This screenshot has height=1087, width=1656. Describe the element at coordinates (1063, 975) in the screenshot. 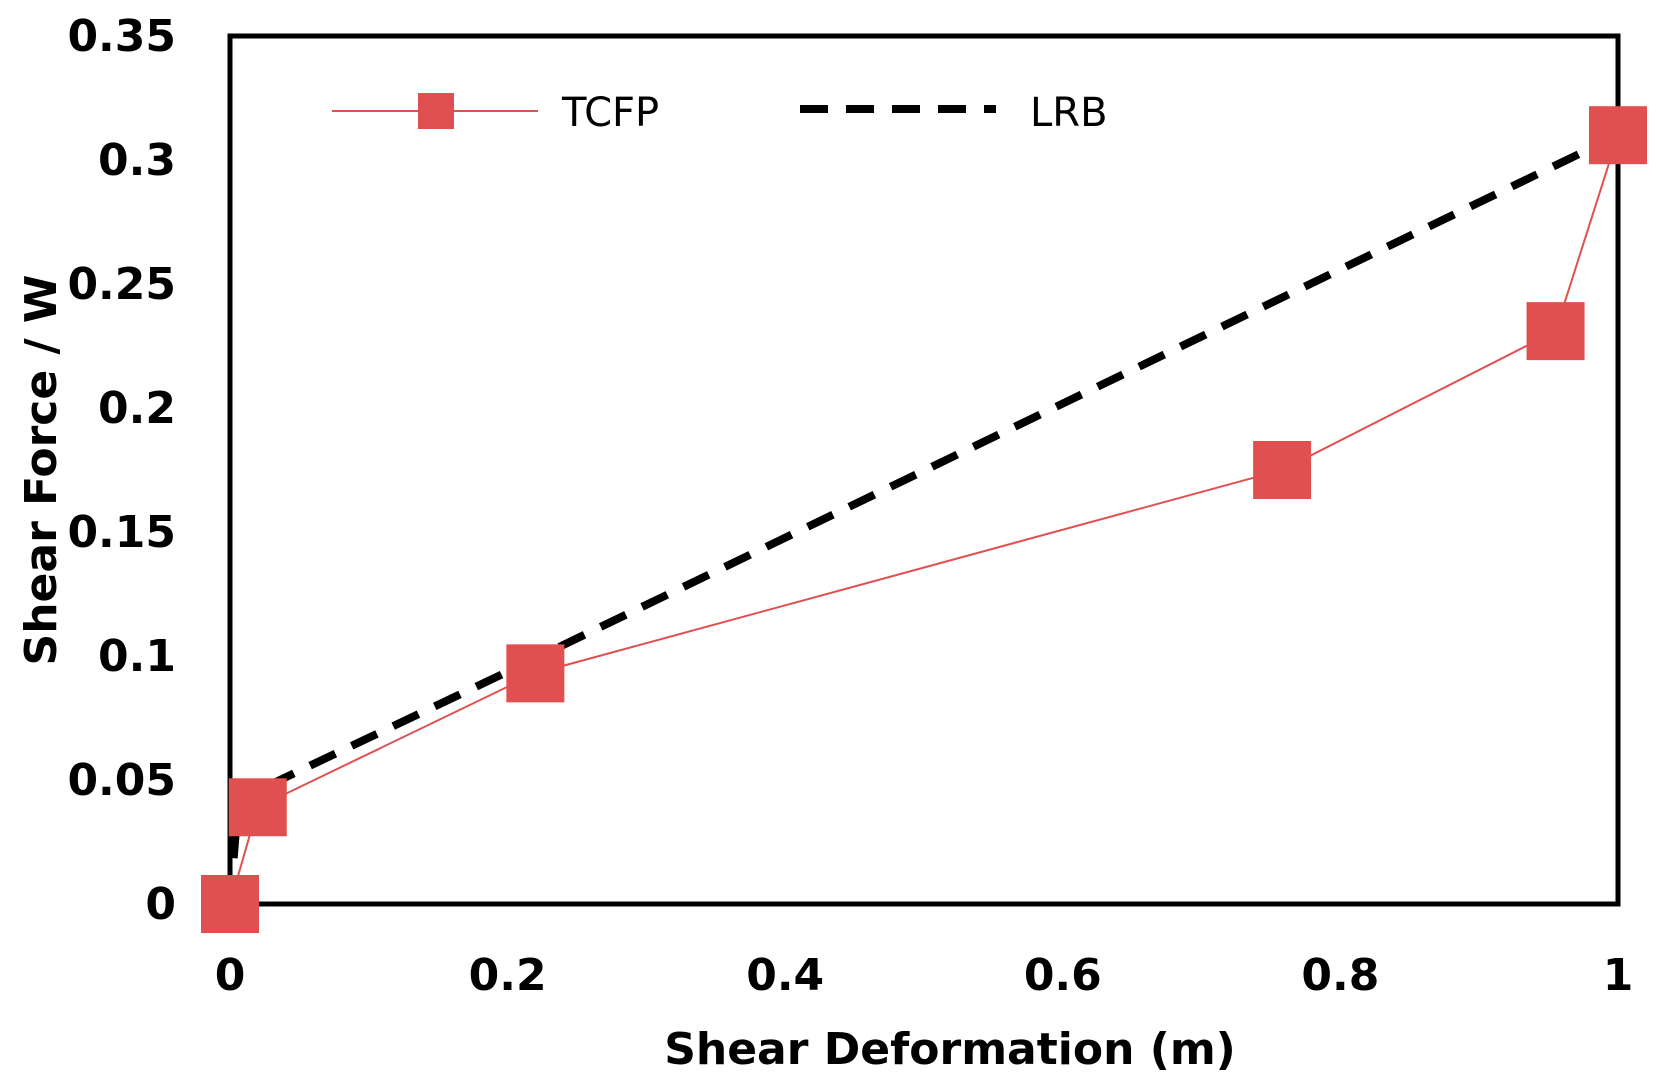

I see `x-tick-label: 0.6` at that location.